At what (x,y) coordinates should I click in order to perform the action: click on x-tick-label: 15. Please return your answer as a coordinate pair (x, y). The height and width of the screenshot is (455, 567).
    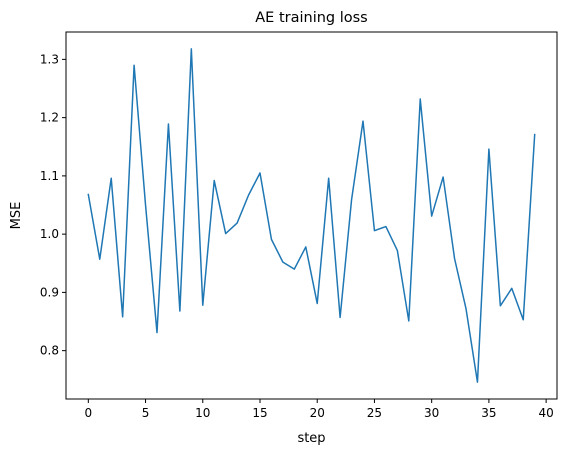
    Looking at the image, I should click on (259, 413).